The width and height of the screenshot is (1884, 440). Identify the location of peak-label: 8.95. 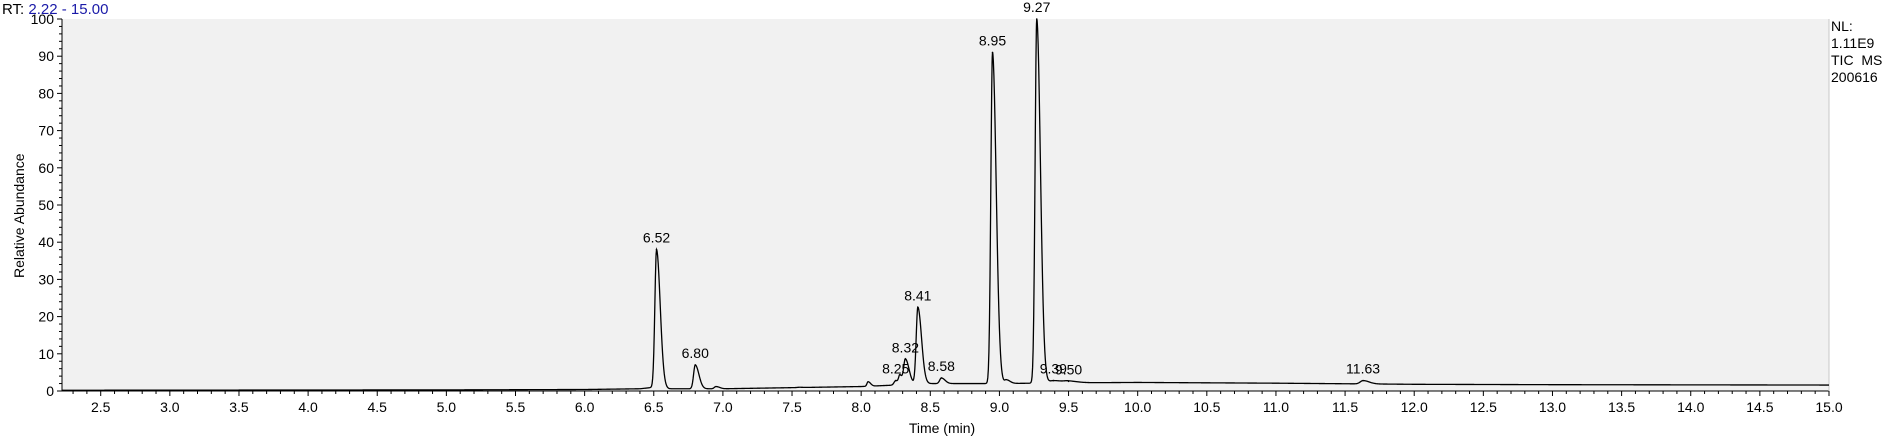
(992, 40).